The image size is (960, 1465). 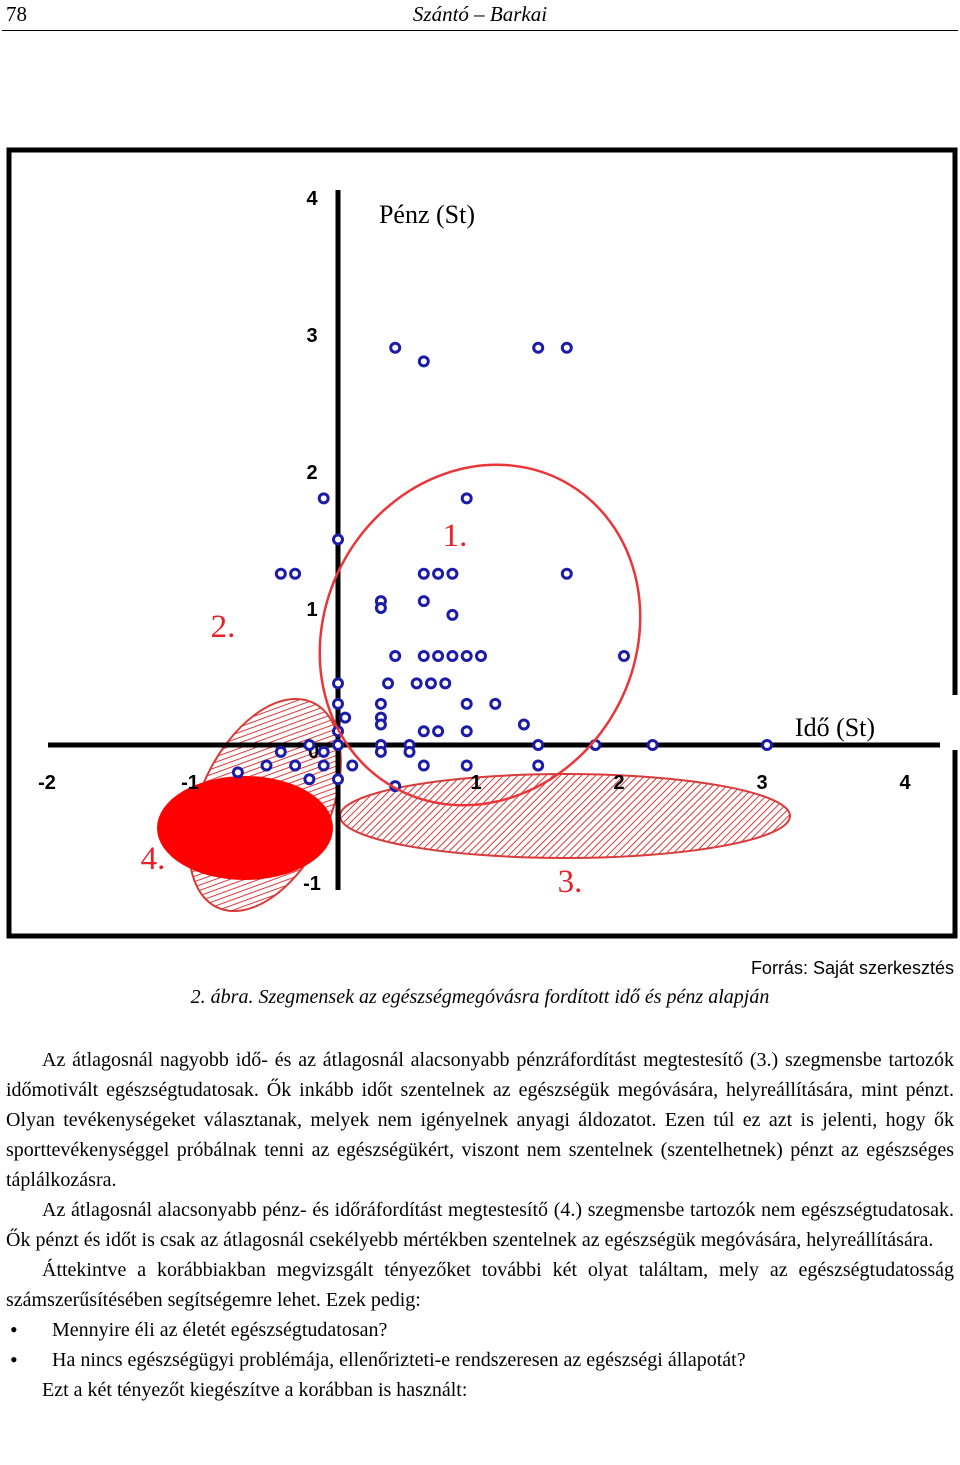 I want to click on x-axis-label: Idő (St), so click(x=835, y=727).